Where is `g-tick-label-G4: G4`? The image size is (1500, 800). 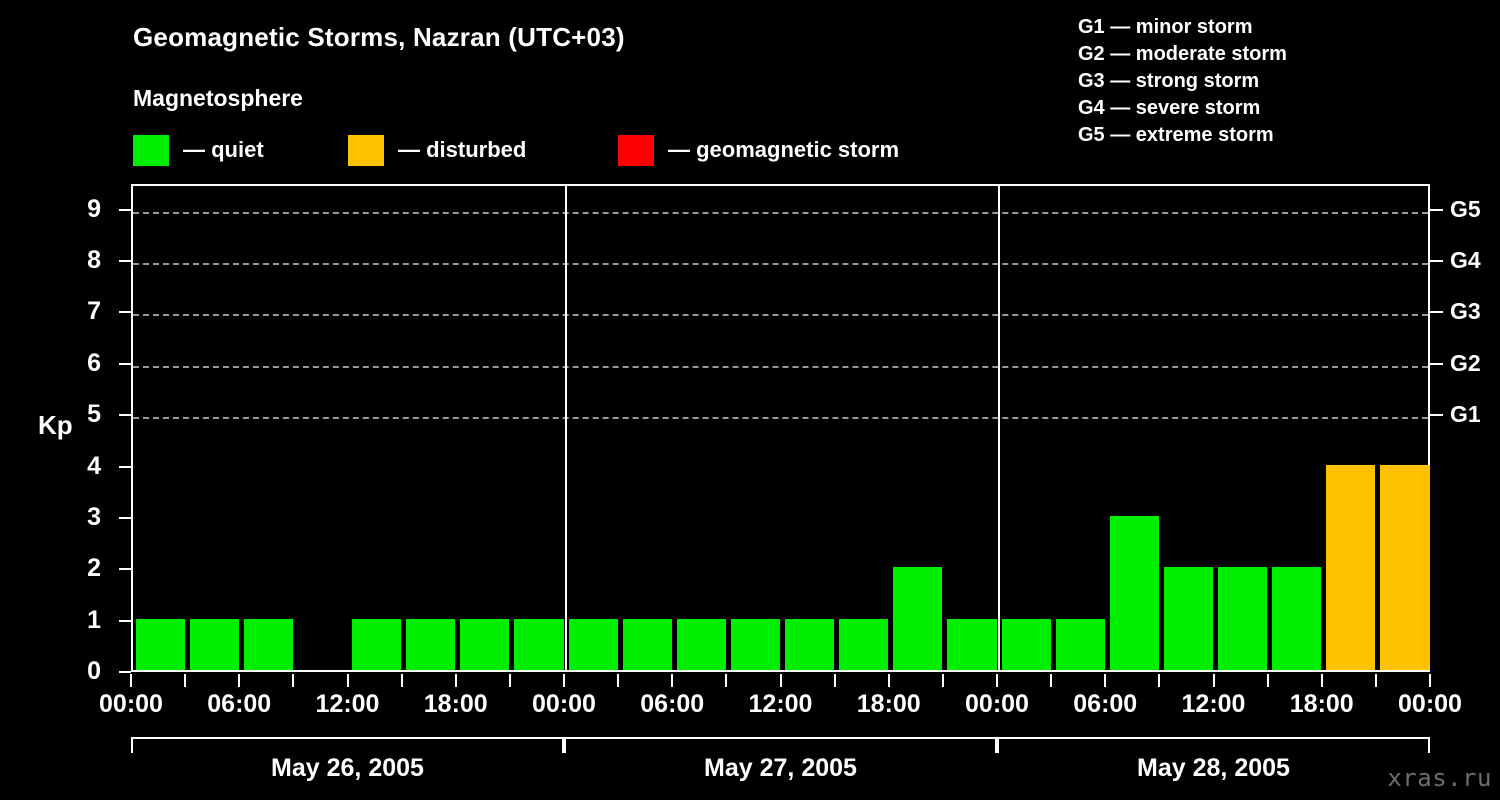
g-tick-label-G4: G4 is located at coordinates (1465, 260).